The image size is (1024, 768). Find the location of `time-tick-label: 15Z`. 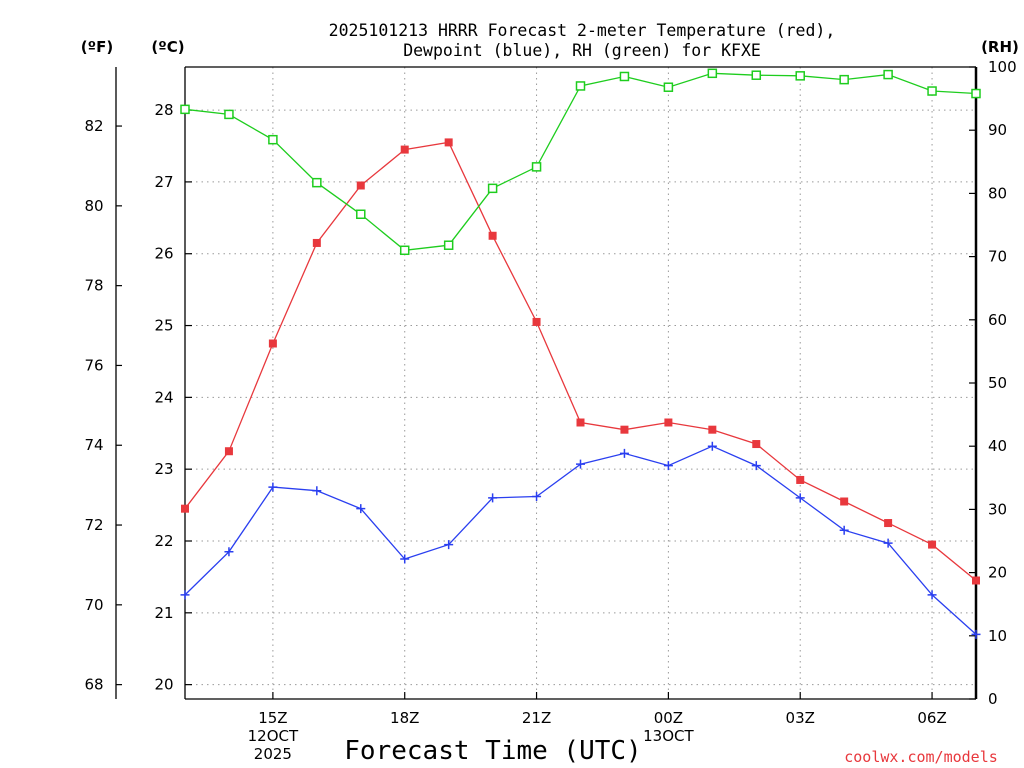

time-tick-label: 15Z is located at coordinates (272, 718).